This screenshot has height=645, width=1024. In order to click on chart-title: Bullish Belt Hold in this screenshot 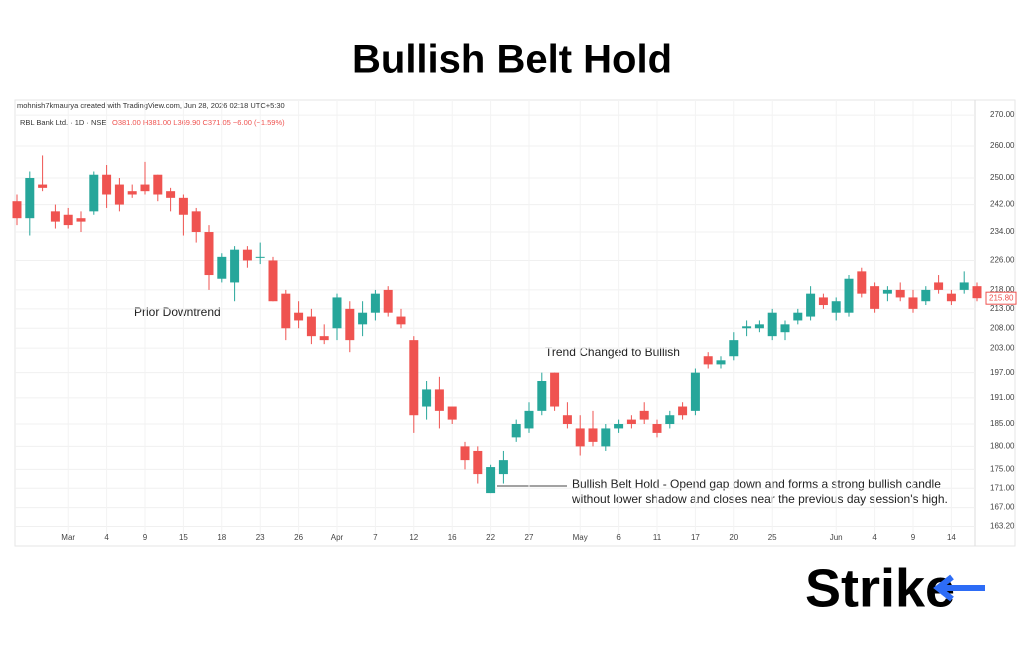, I will do `click(512, 60)`.